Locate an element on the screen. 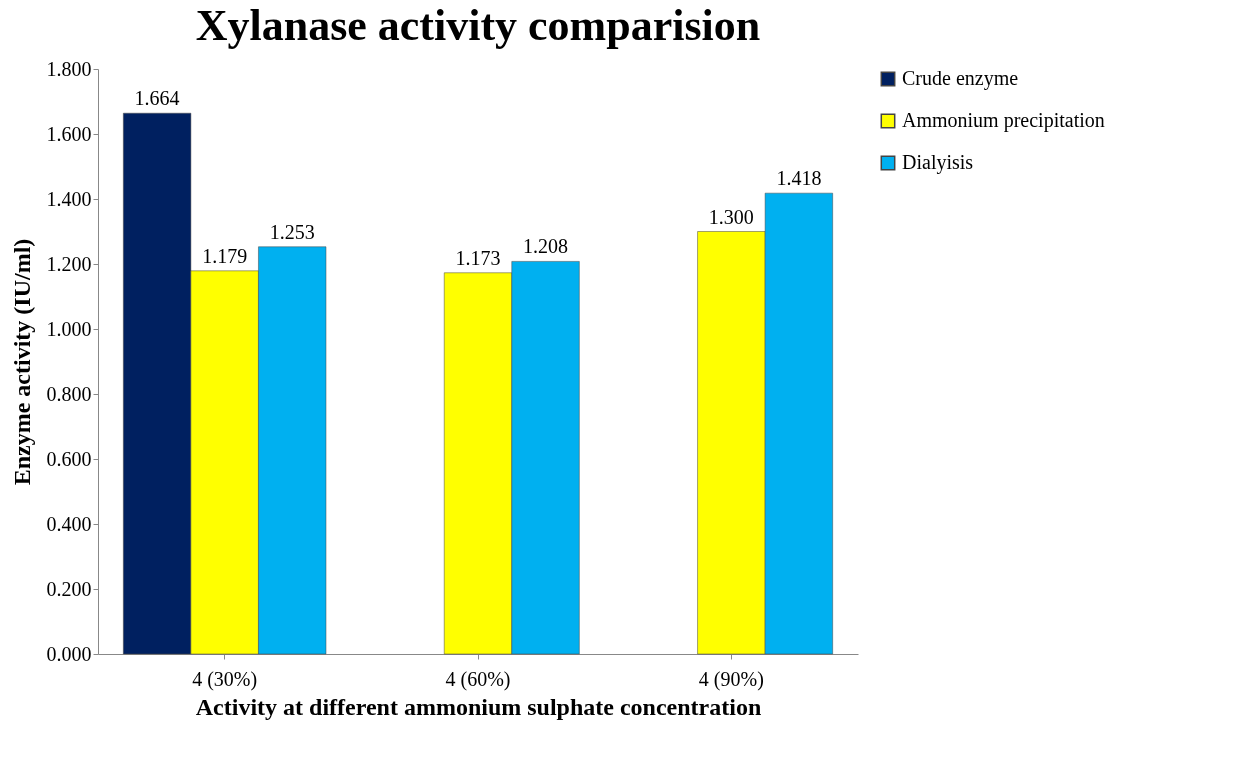 This screenshot has height=772, width=1248. data-label: 1.664 is located at coordinates (157, 98).